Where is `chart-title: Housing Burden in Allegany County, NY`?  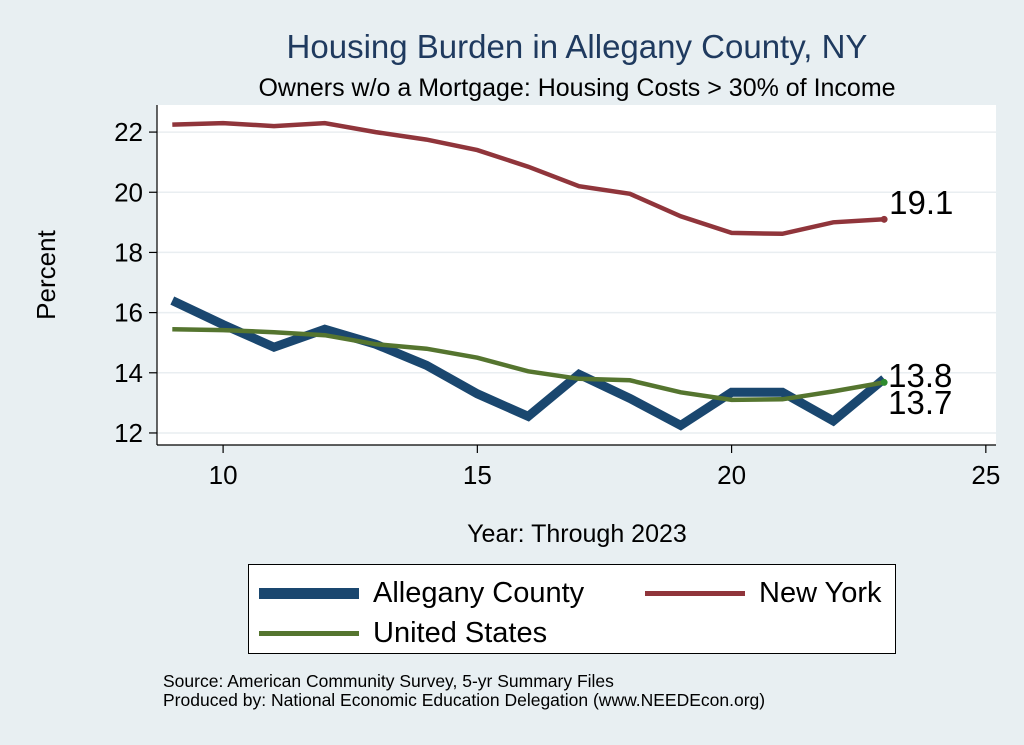 chart-title: Housing Burden in Allegany County, NY is located at coordinates (577, 46).